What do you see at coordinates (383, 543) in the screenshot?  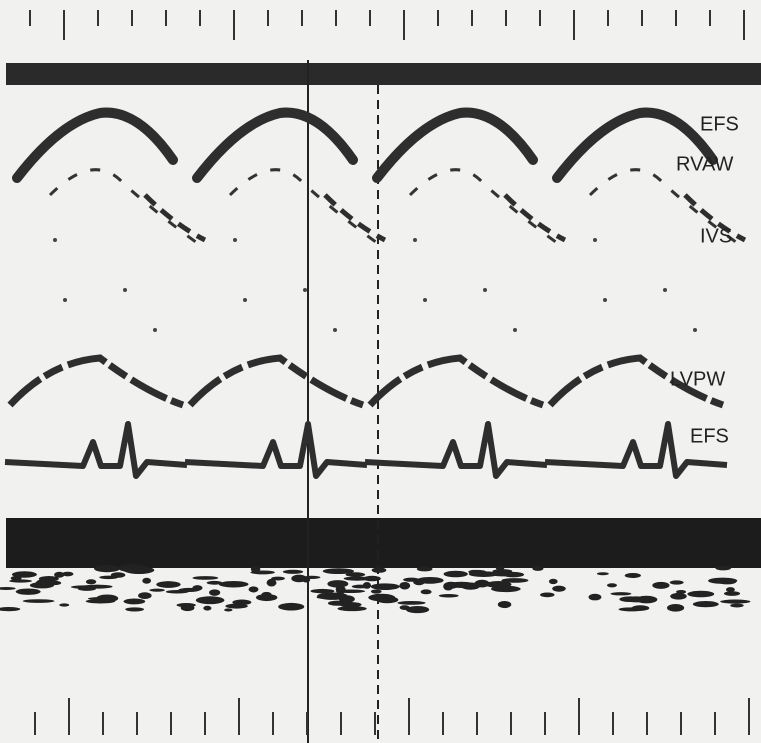 I see `chest-wall-band` at bounding box center [383, 543].